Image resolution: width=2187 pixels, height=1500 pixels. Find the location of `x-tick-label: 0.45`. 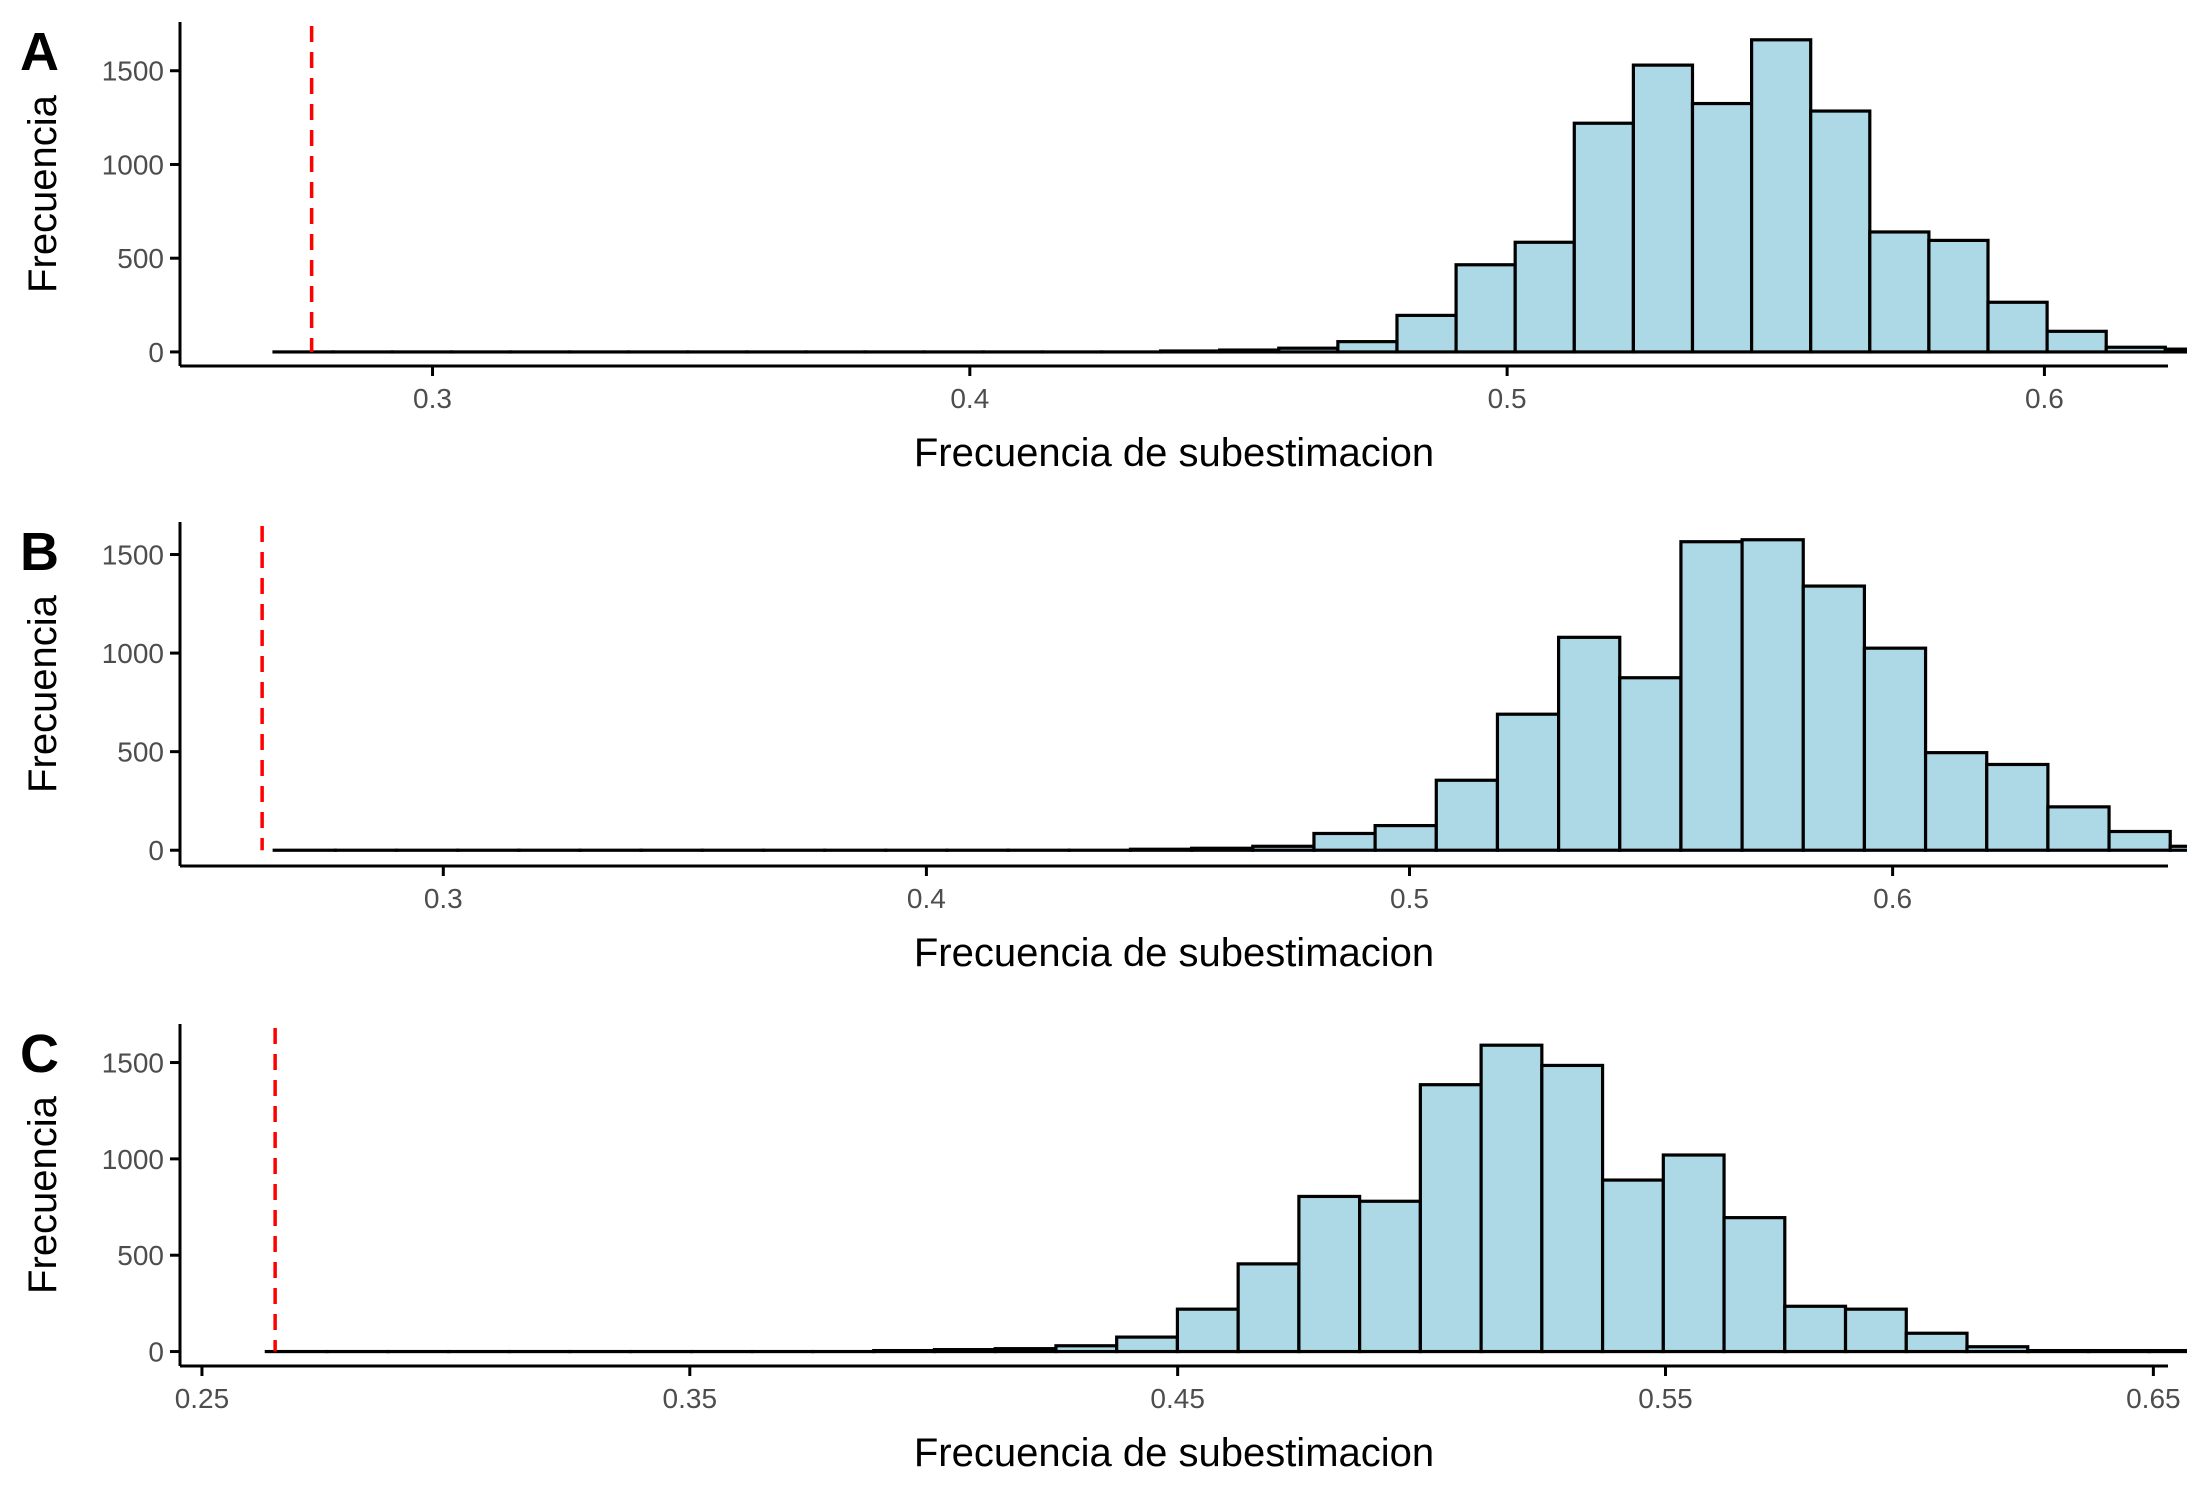

x-tick-label: 0.45 is located at coordinates (1177, 1398).